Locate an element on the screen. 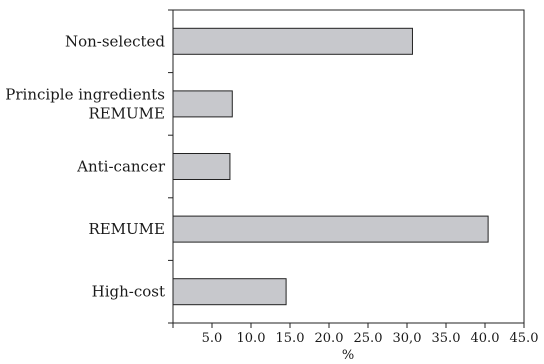 The image size is (544, 364). x-axis-ticks: 5.0 10.0 15.0 20.0 25.0 30,0 35.0 40.0 45.0 is located at coordinates (355, 334).